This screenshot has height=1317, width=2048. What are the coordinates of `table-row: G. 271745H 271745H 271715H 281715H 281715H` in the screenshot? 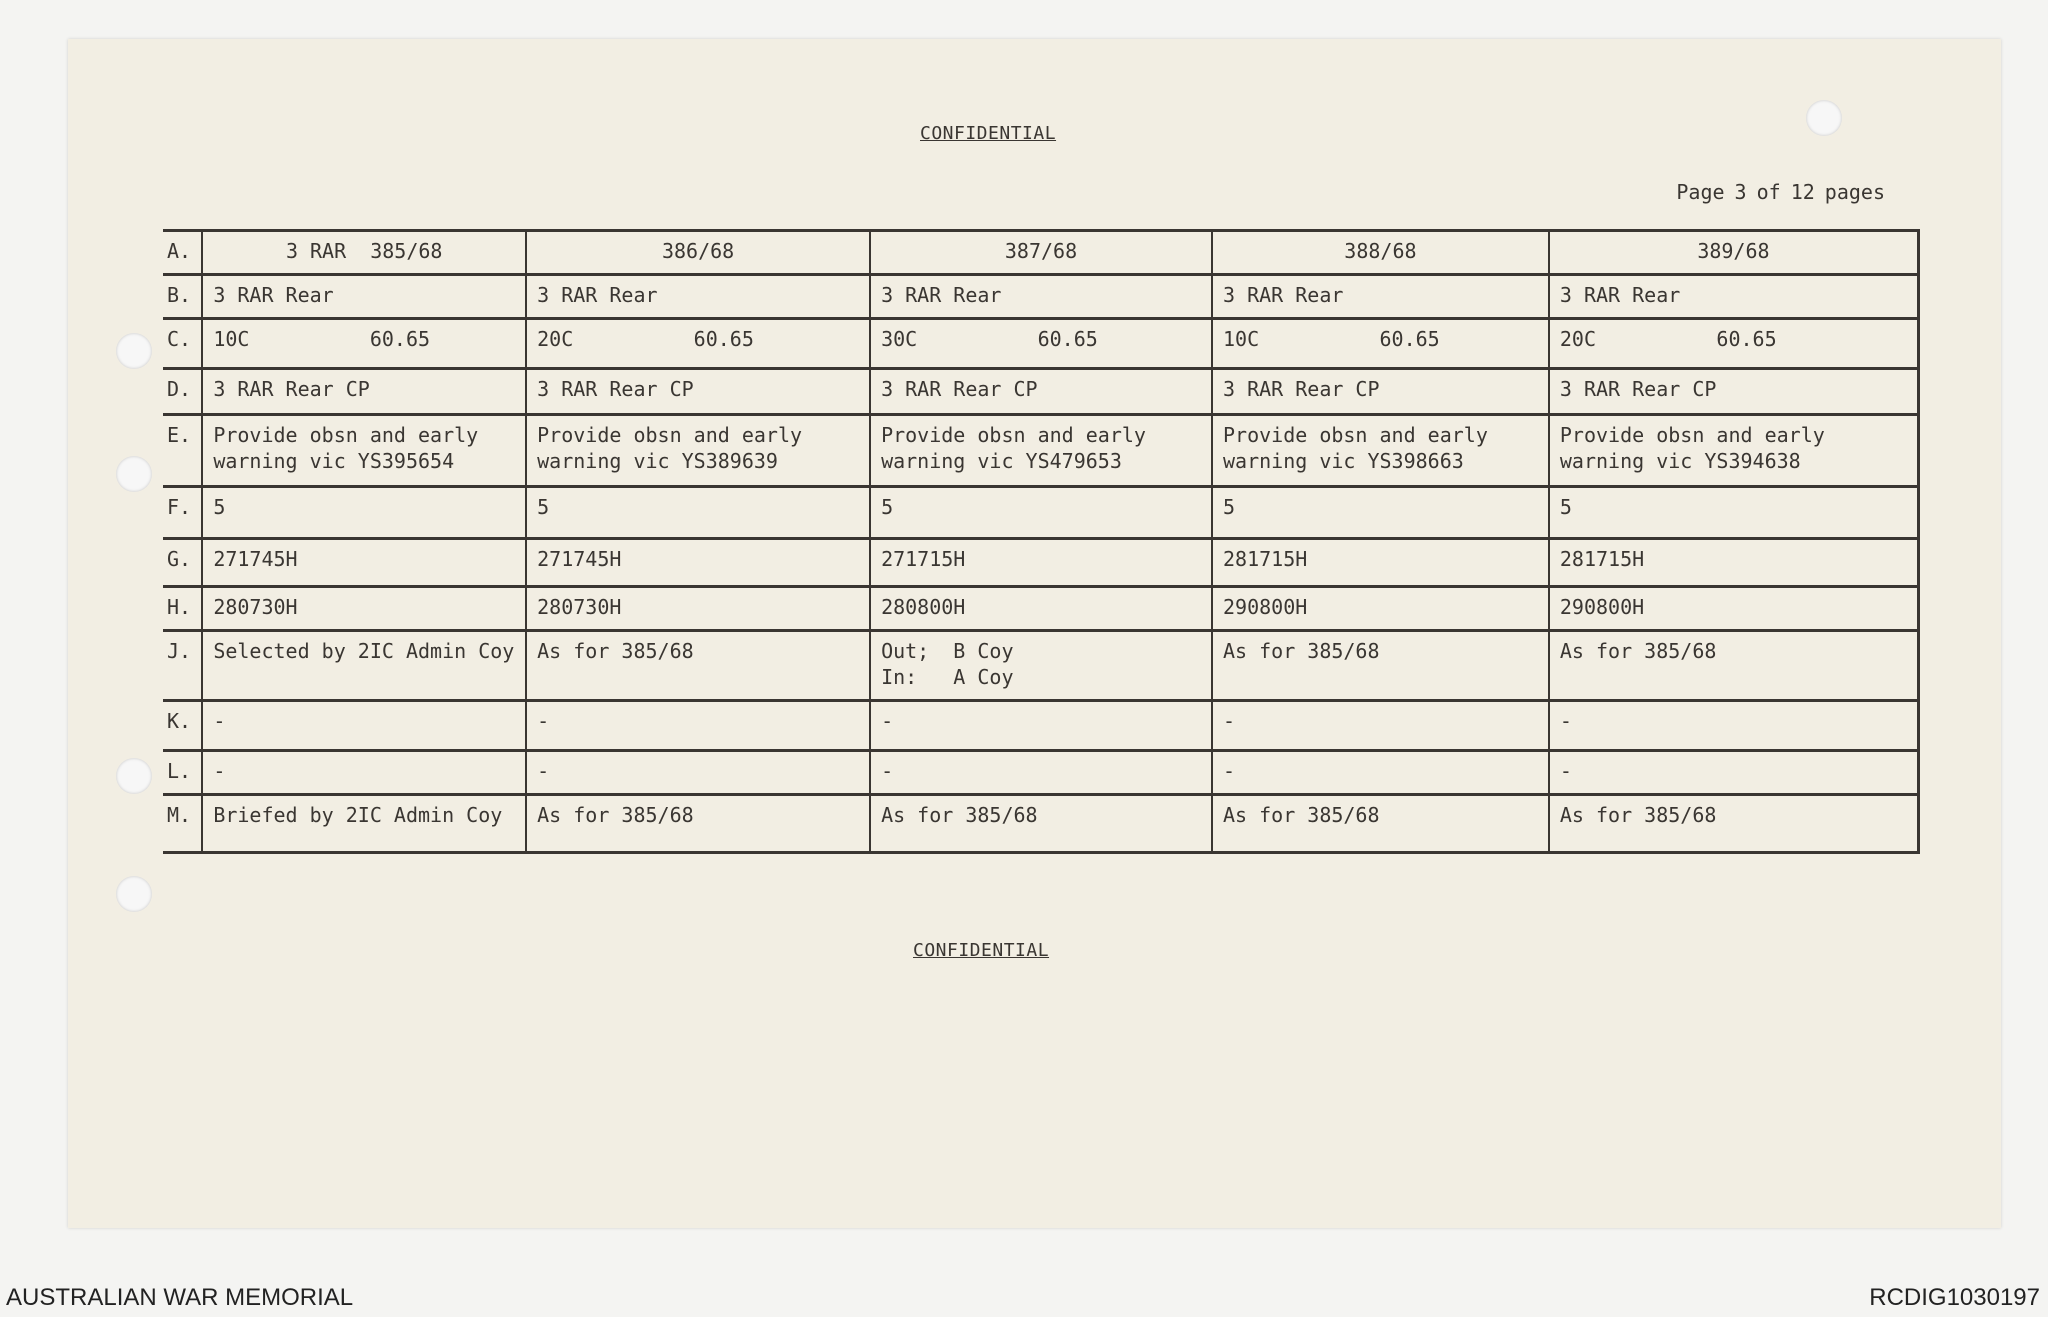 It's located at (1041, 562).